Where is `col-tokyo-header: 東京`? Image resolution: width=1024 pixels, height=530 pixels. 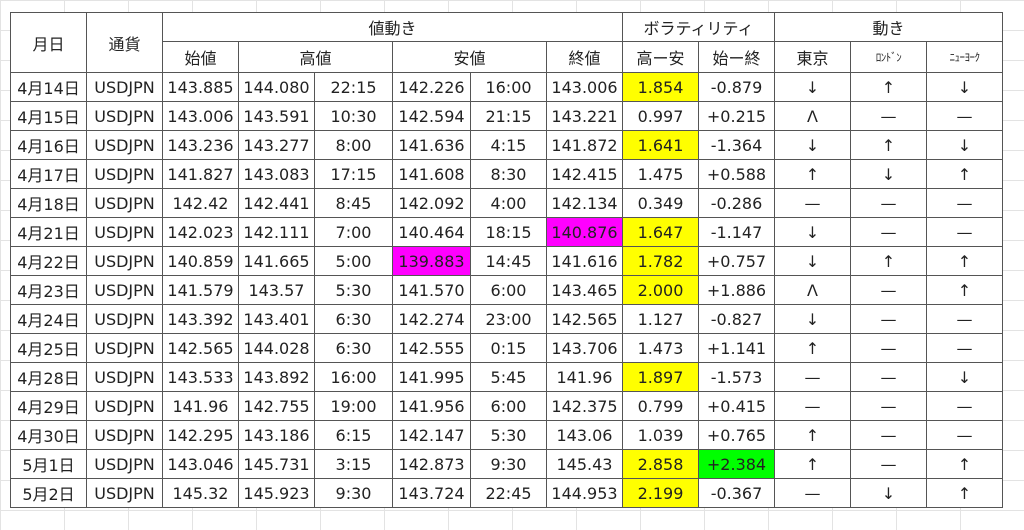
col-tokyo-header: 東京 is located at coordinates (812, 57).